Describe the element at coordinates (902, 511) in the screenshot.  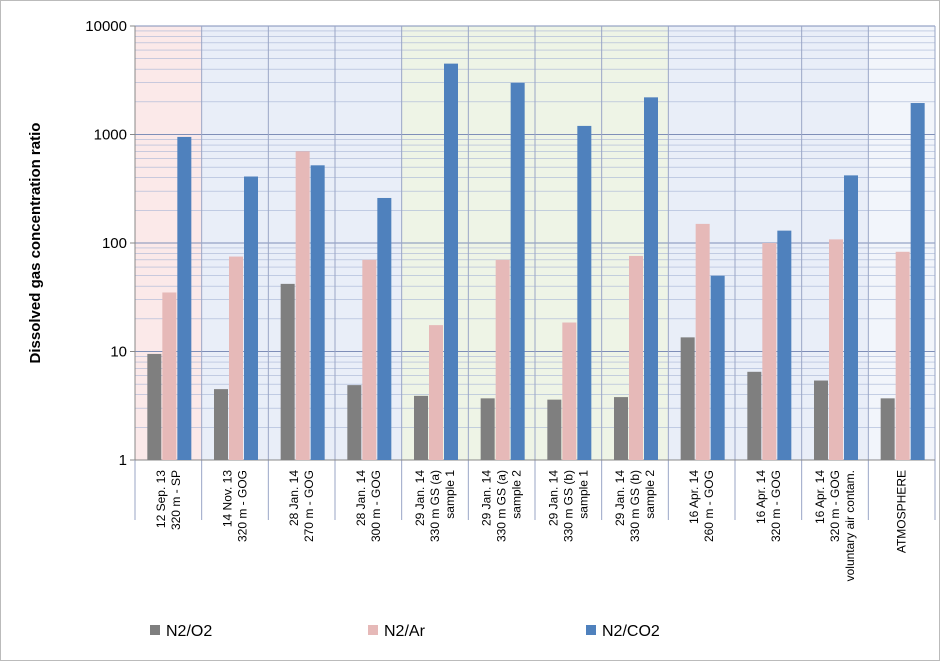
I see `x-tick-label: ATMOSPHERE` at that location.